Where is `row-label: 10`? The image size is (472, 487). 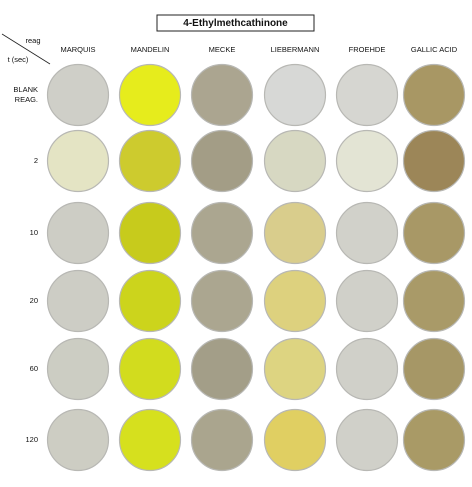
row-label: 10 is located at coordinates (34, 232).